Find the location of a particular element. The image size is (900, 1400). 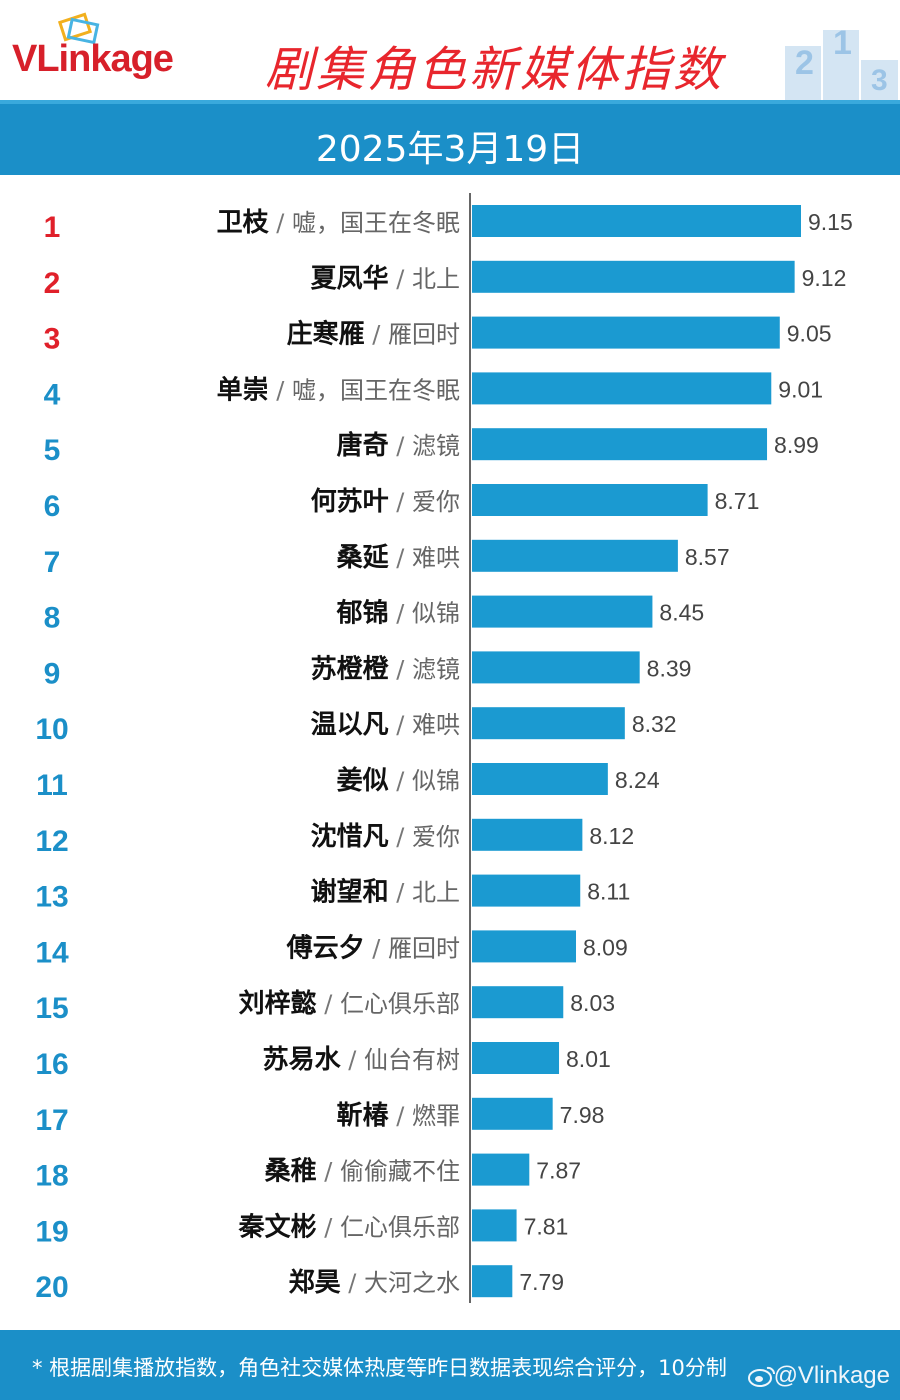

character-name: 郑昊 is located at coordinates (315, 1283).